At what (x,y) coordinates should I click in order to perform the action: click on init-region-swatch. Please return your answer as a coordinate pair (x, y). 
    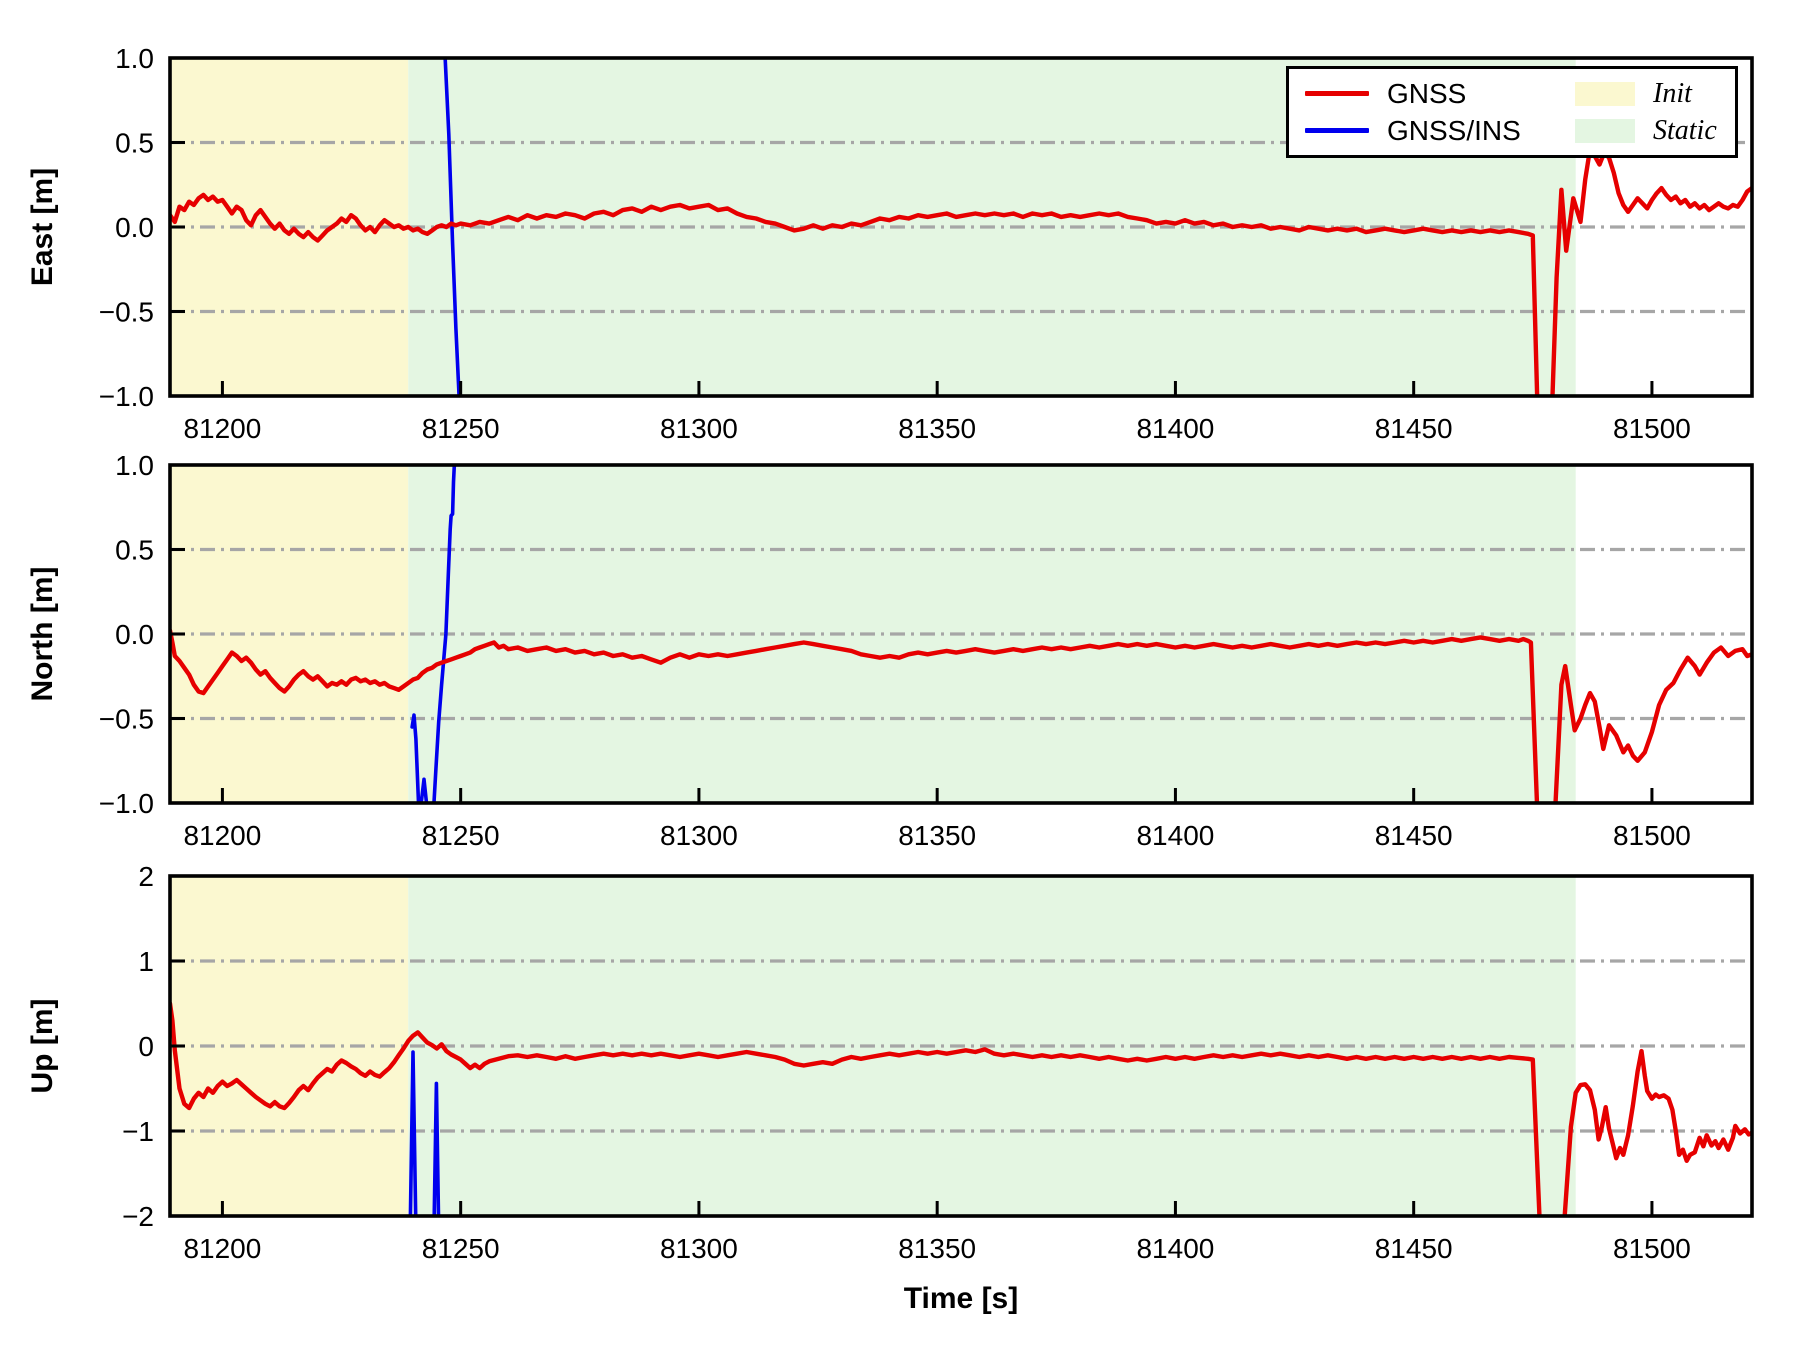
    Looking at the image, I should click on (1605, 93).